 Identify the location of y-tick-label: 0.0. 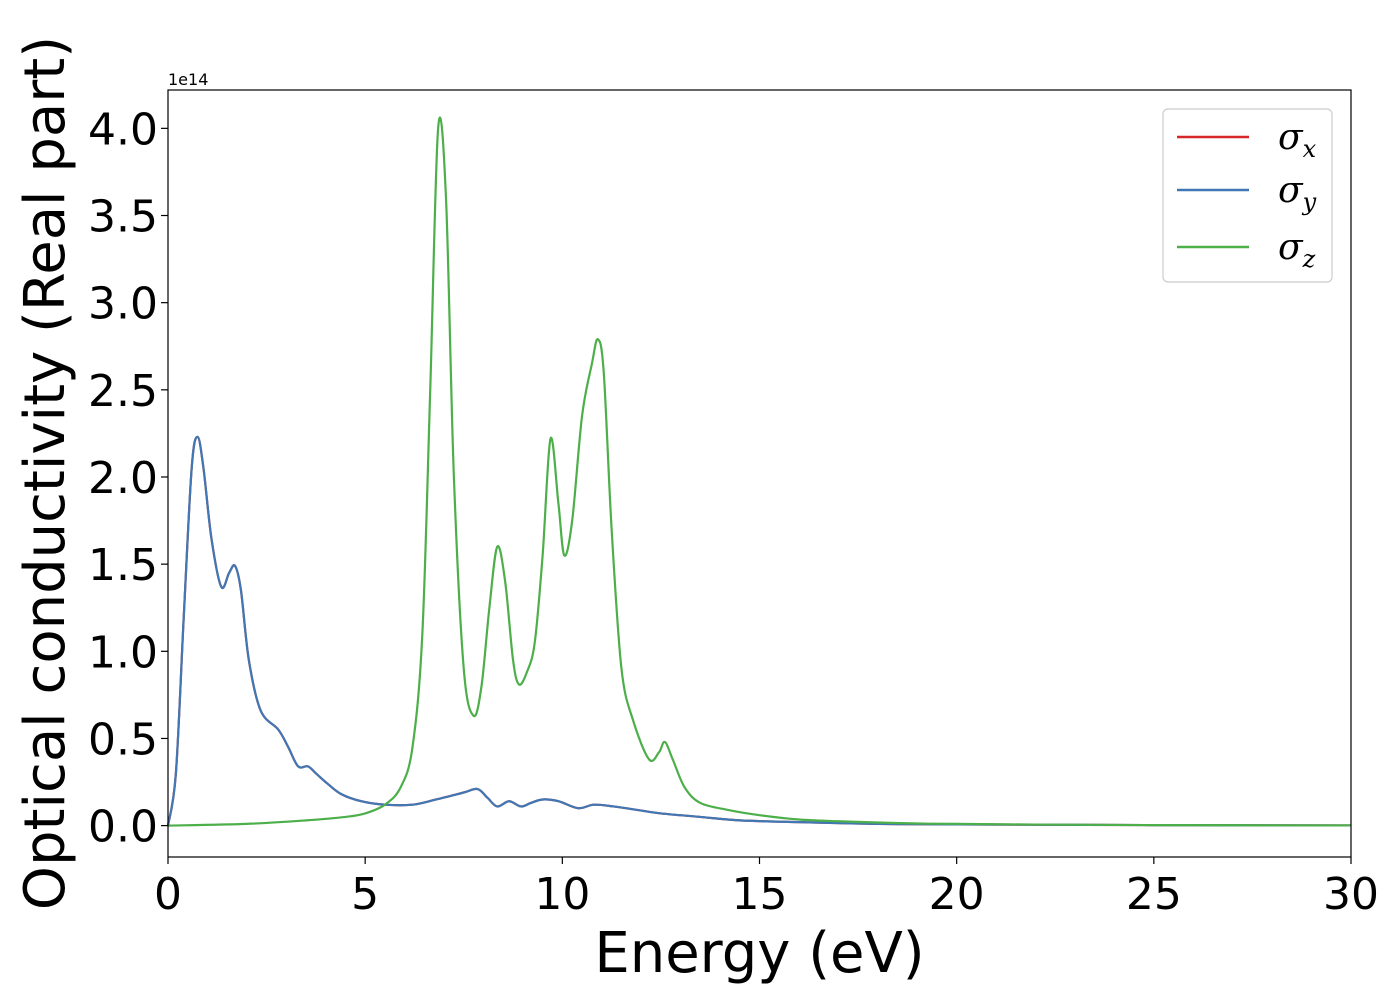
(123, 827).